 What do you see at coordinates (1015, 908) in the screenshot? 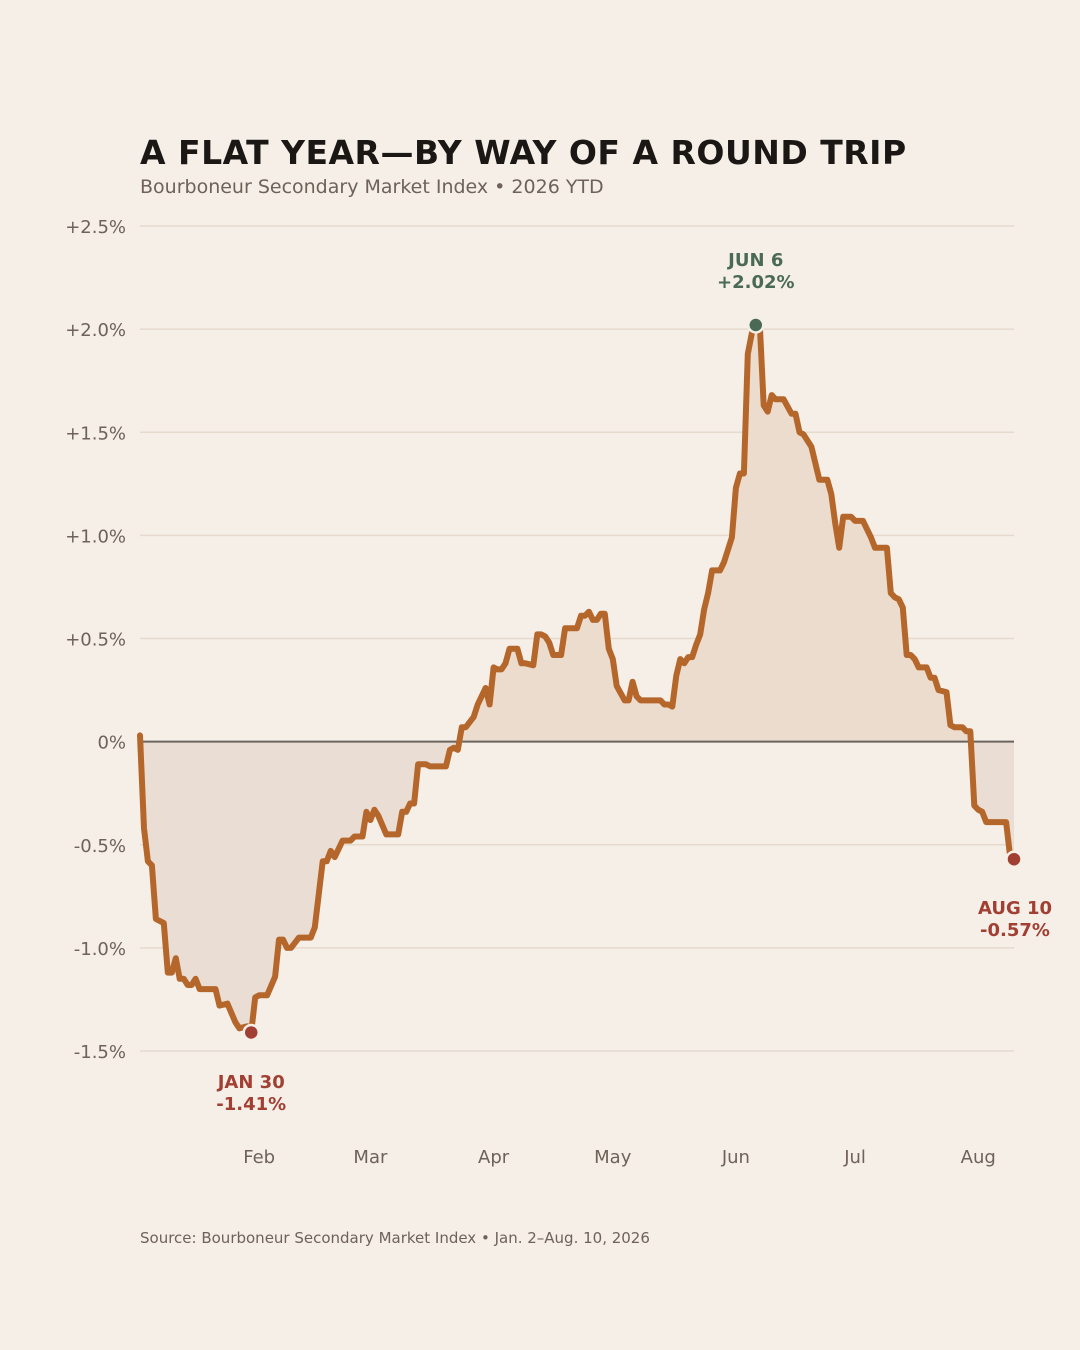
I see `end-date-label: AUG 10` at bounding box center [1015, 908].